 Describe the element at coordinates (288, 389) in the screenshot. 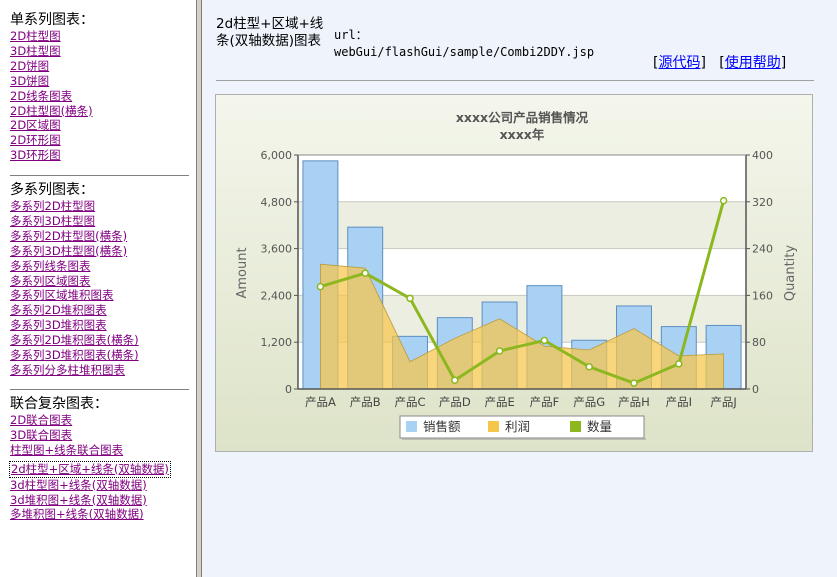

I see `y-left-tick: 0` at that location.